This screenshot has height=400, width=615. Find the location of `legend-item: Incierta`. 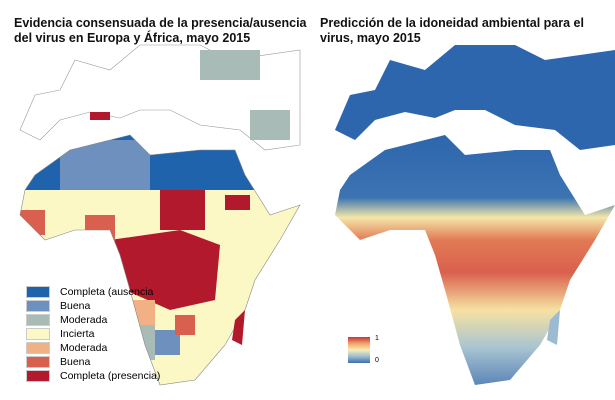

legend-item: Incierta is located at coordinates (93, 334).